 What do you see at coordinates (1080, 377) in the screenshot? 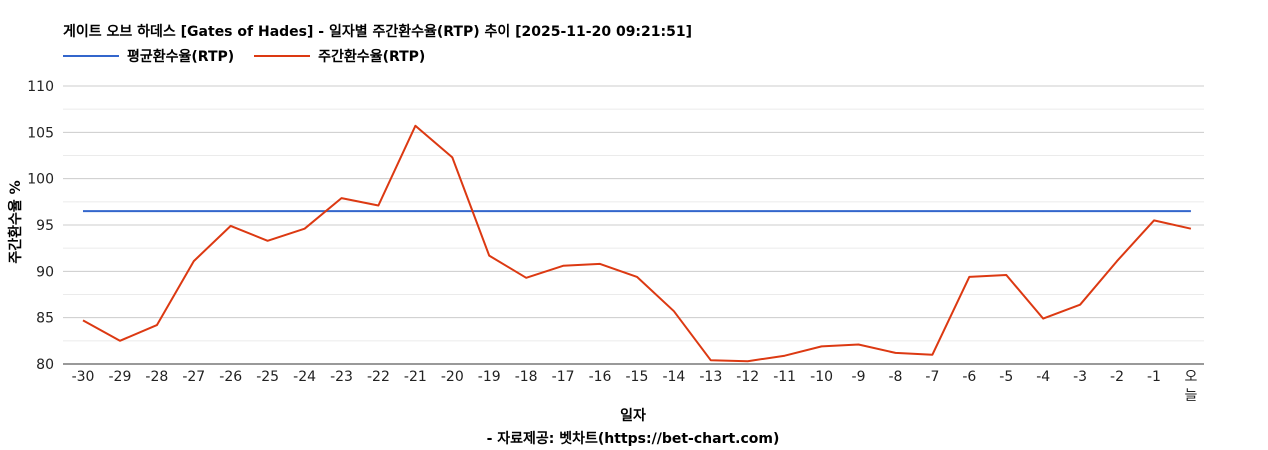
I see `x-tick-label: -3` at bounding box center [1080, 377].